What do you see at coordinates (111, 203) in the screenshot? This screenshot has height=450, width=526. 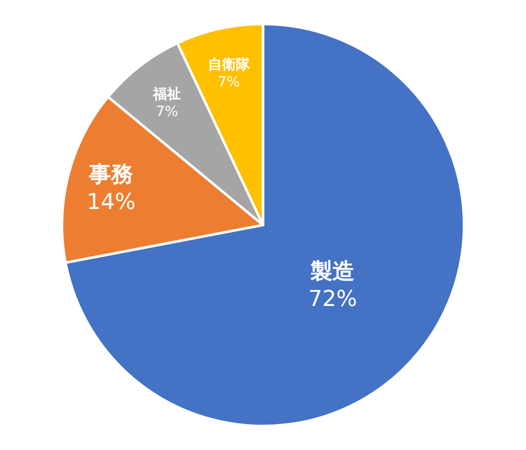 I see `data-label: 14%` at bounding box center [111, 203].